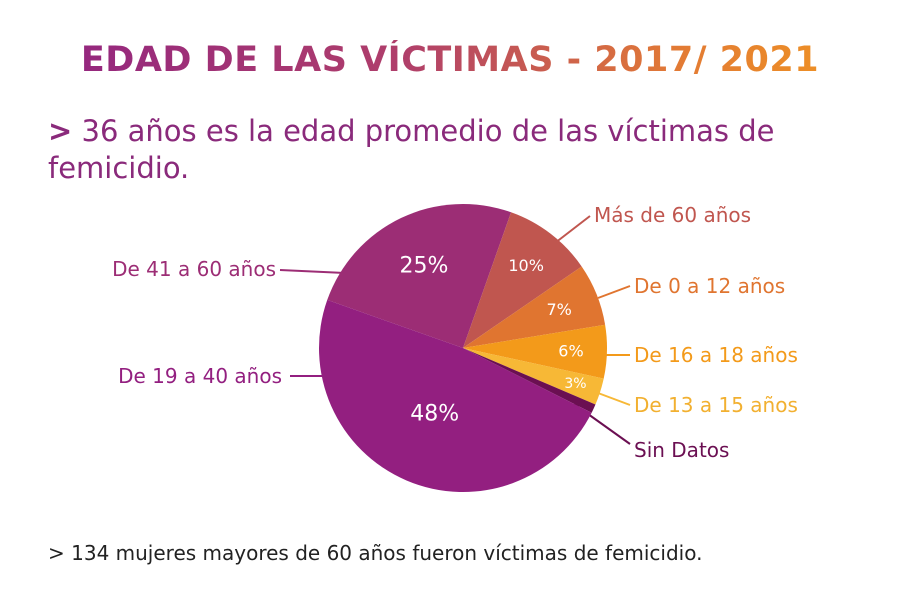 The width and height of the screenshot is (900, 600). What do you see at coordinates (423, 266) in the screenshot?
I see `data-label: 25%` at bounding box center [423, 266].